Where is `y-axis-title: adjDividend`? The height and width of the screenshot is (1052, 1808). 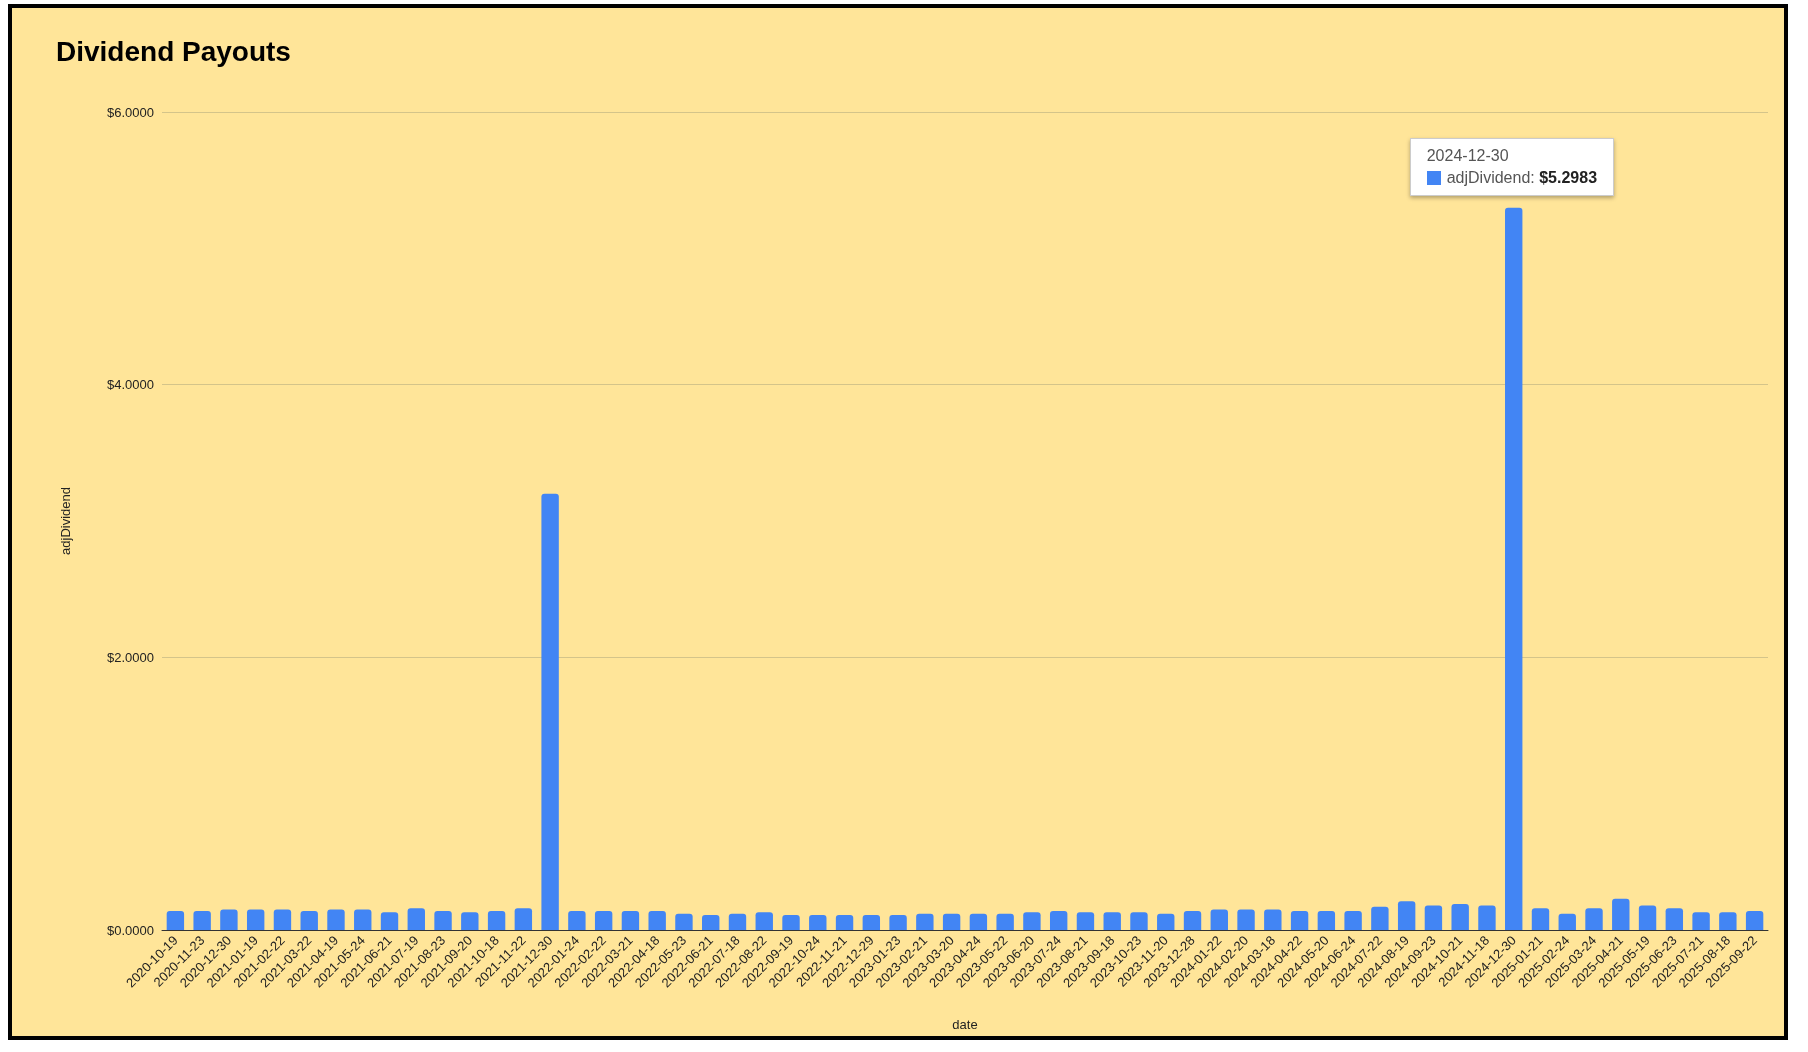
y-axis-title: adjDividend is located at coordinates (65, 521).